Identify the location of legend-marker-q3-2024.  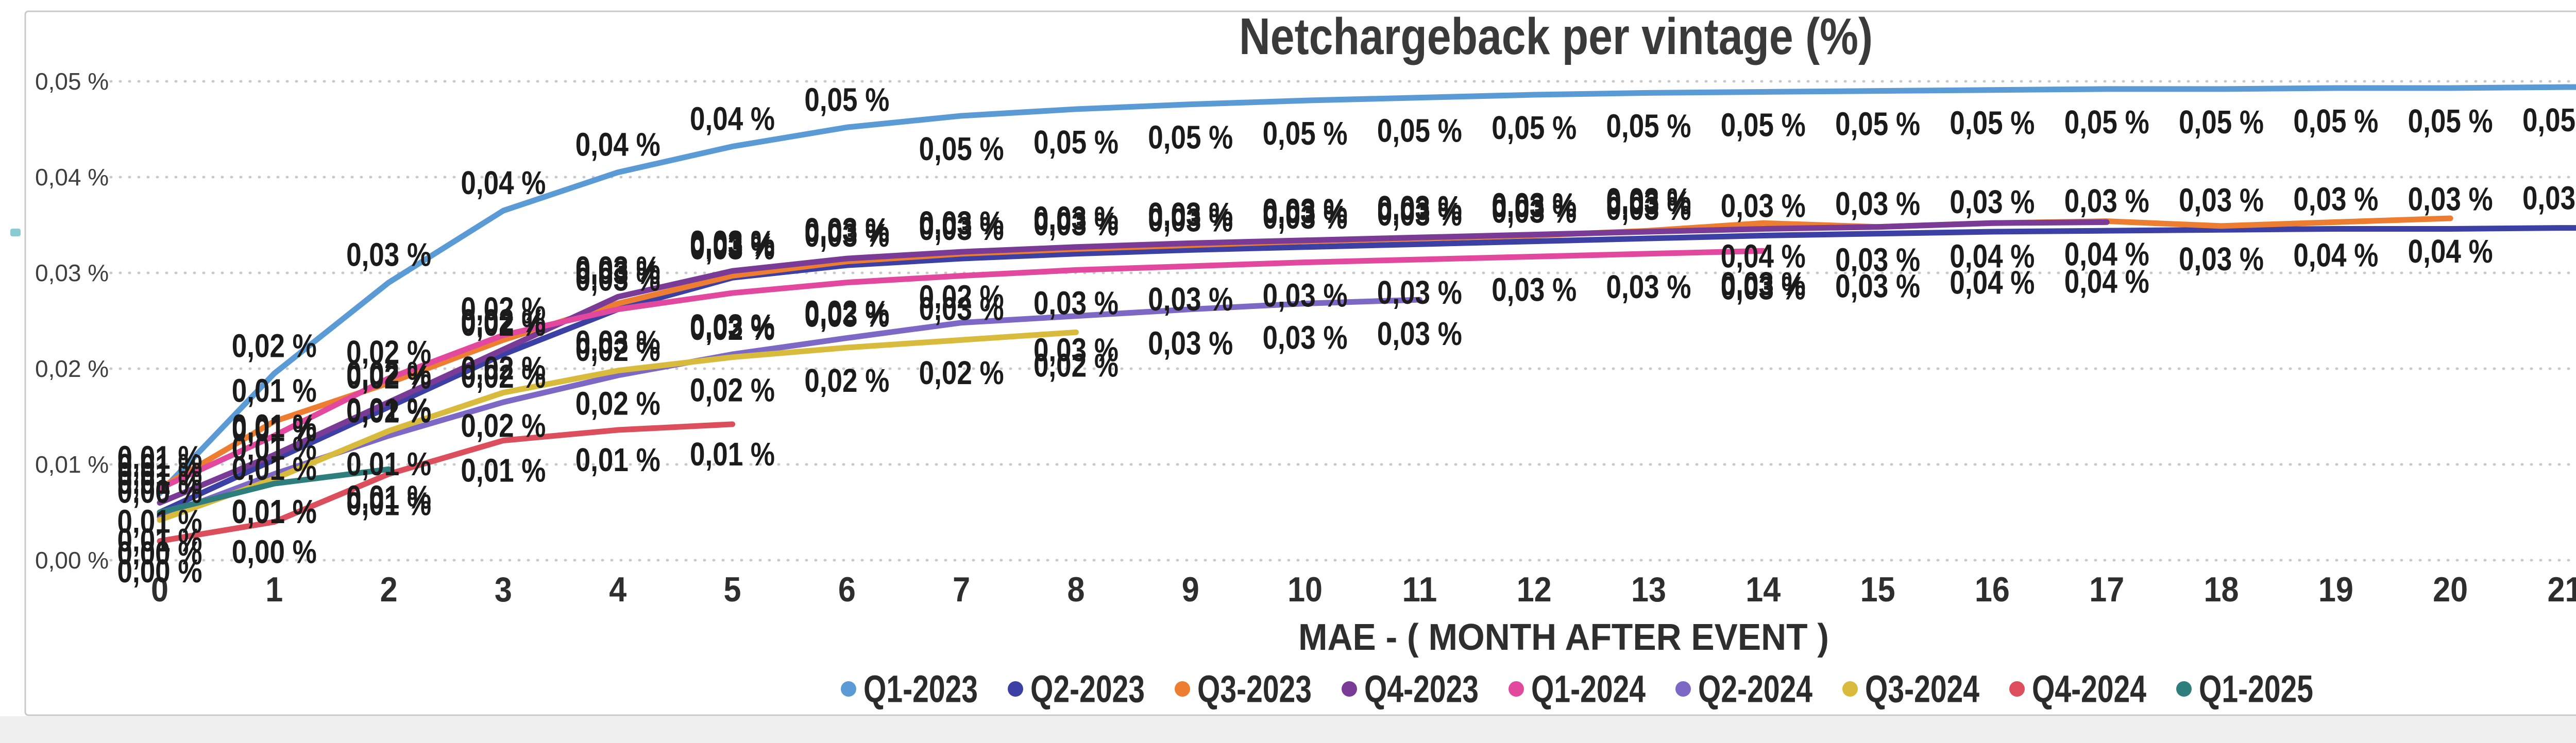
(1850, 689).